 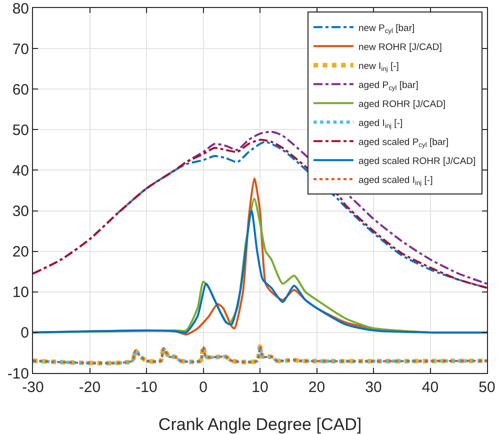 What do you see at coordinates (20, 49) in the screenshot?
I see `y-tick-label: 70` at bounding box center [20, 49].